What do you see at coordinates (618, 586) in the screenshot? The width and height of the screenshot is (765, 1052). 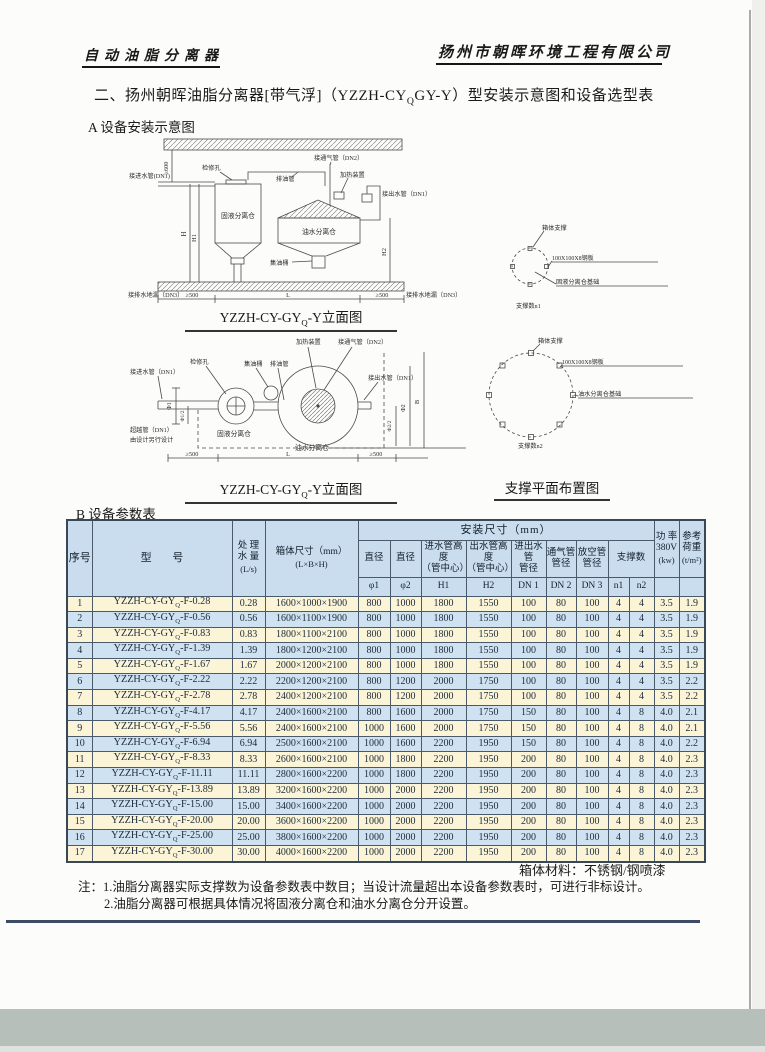 I see `subcol-n1: n1` at bounding box center [618, 586].